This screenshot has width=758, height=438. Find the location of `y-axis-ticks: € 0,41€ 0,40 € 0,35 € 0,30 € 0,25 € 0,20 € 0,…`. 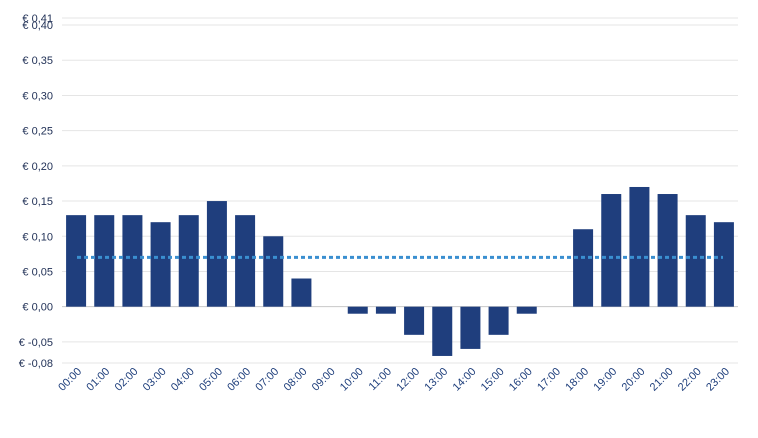

y-axis-ticks: € 0,41€ 0,40 € 0,35 € 0,30 € 0,25 € 0,20 € 0,… is located at coordinates (36, 191).